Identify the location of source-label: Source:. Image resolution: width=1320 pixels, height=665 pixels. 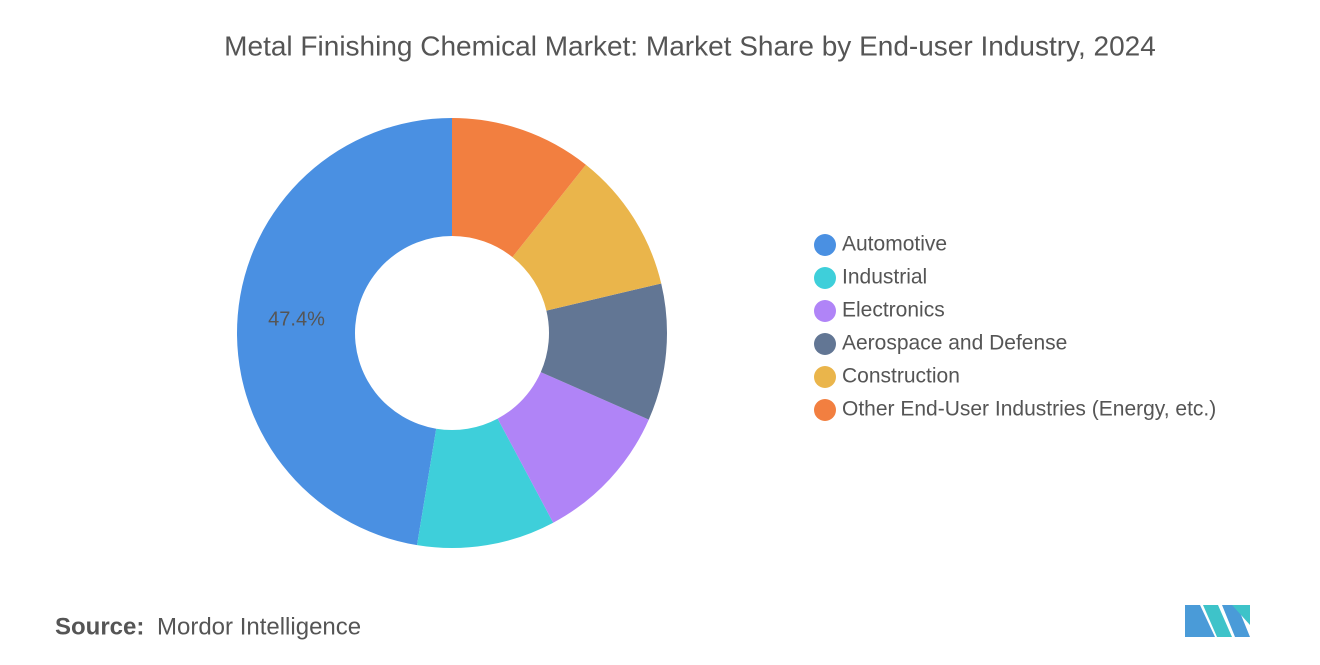
(99, 626).